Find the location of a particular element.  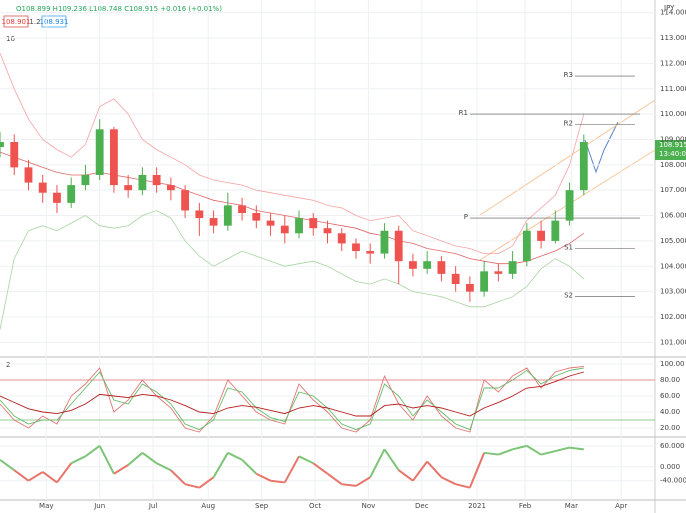

pivot-label: R1 is located at coordinates (463, 113).